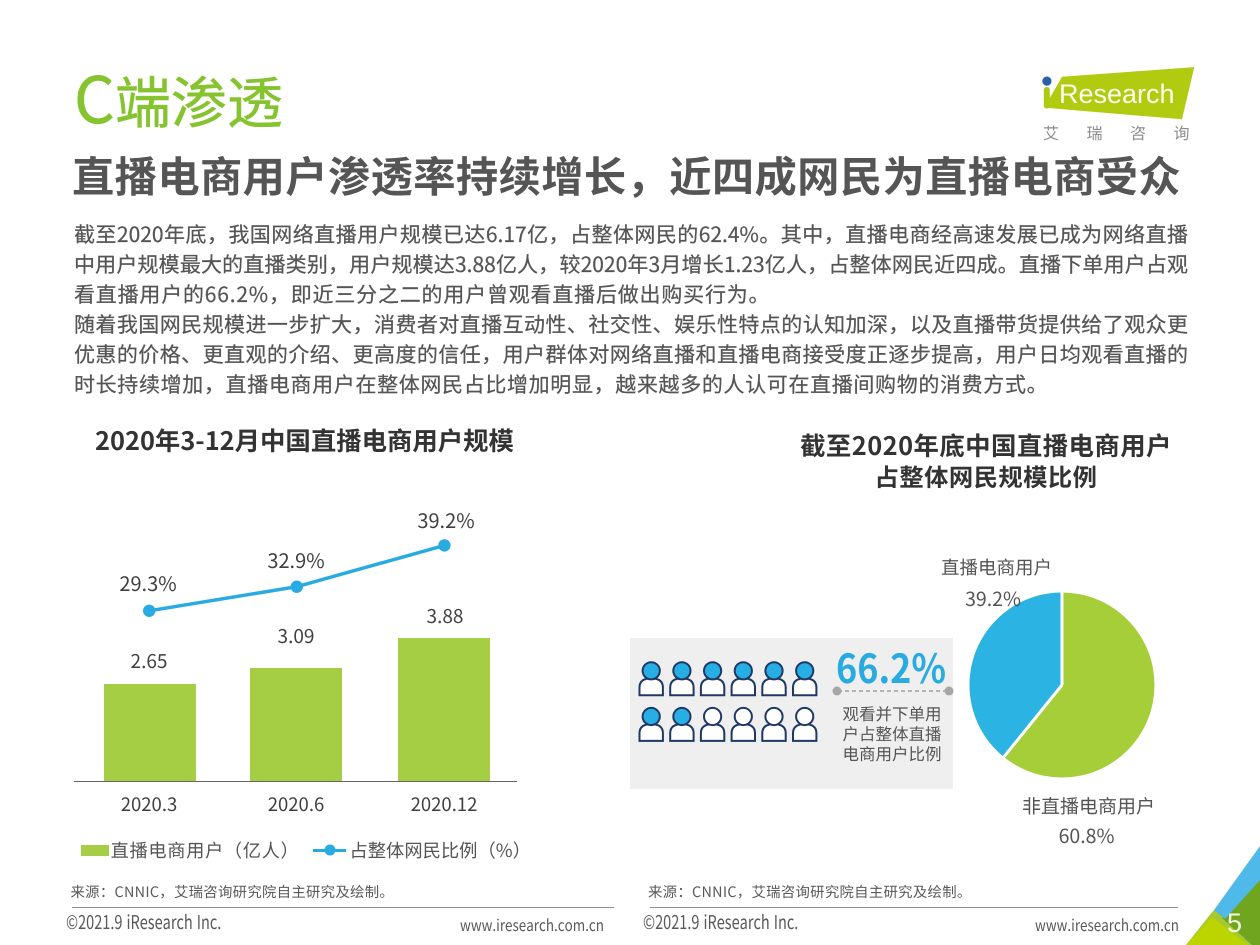 This screenshot has width=1260, height=945. Describe the element at coordinates (1234, 923) in the screenshot. I see `svg-text: 5` at that location.